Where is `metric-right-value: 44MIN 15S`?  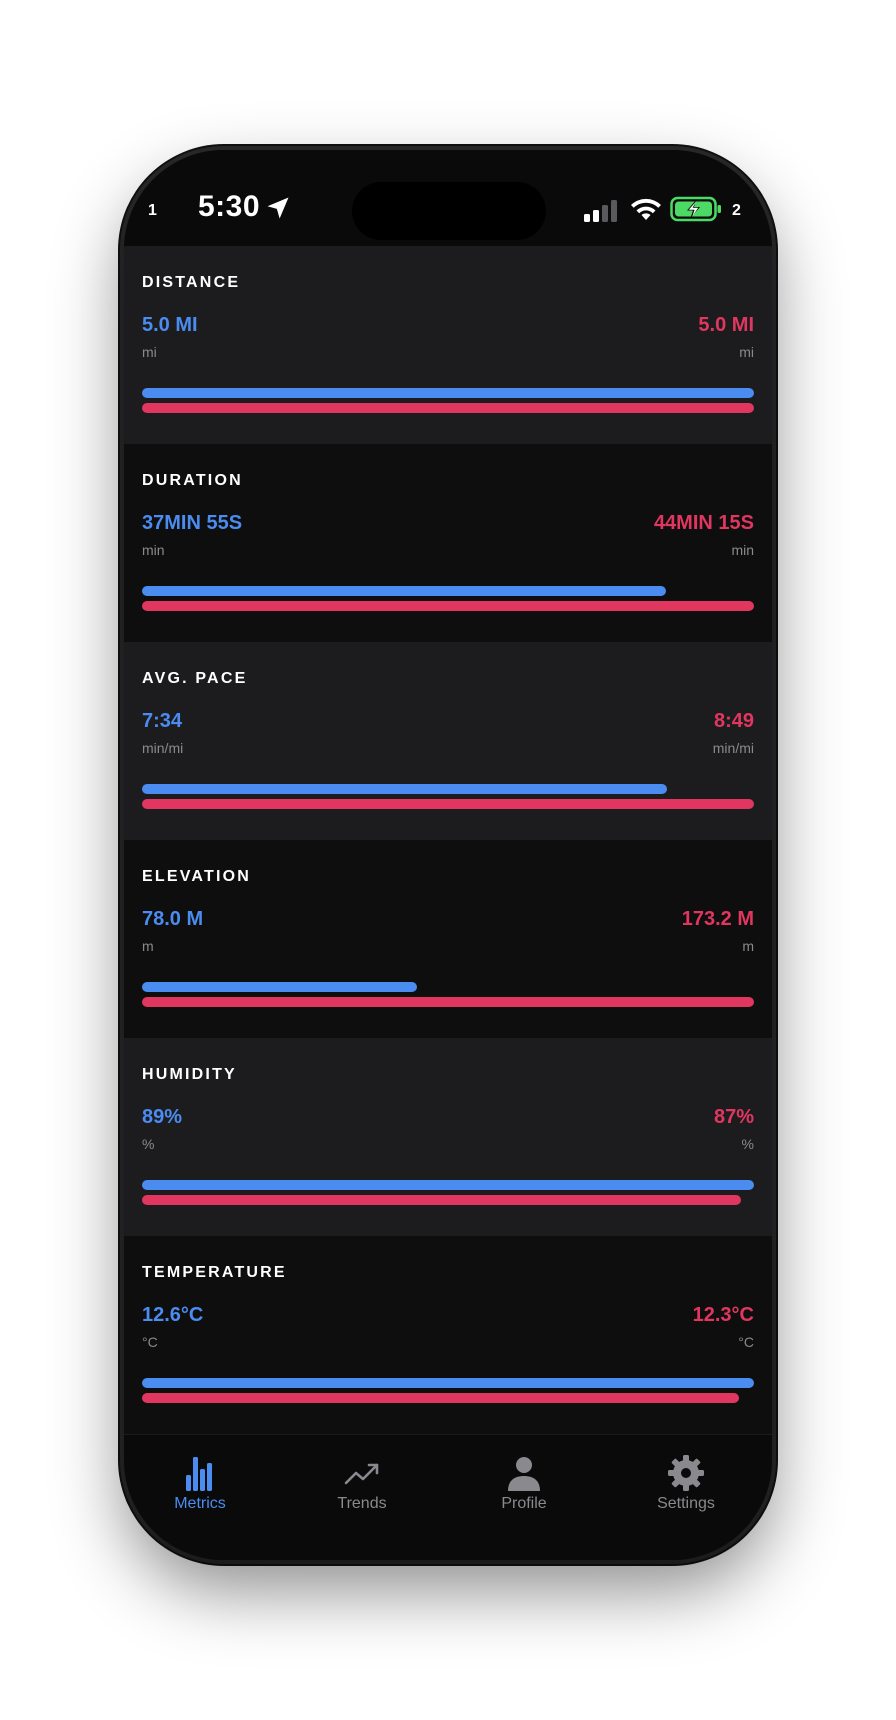
metric-right-value: 44MIN 15S is located at coordinates (703, 523).